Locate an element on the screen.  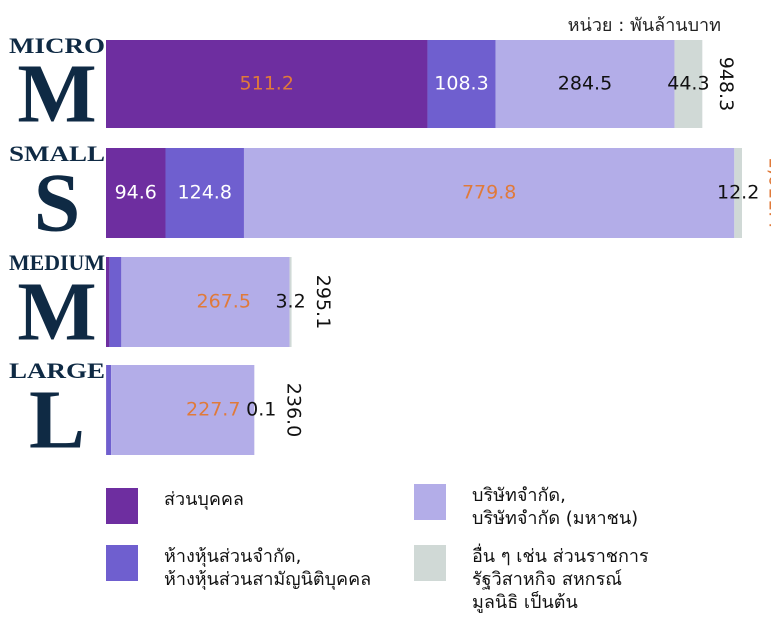
segment-label: 108.3 is located at coordinates (461, 84).